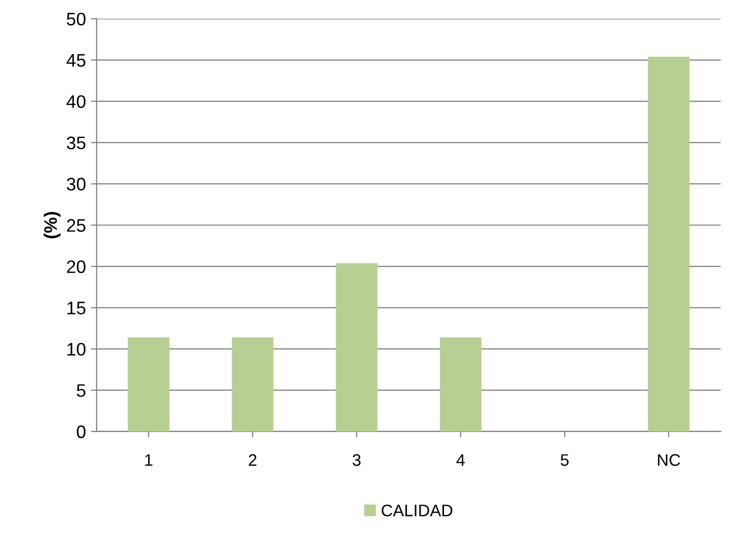 The height and width of the screenshot is (536, 743). I want to click on y-tick-label: 35, so click(76, 143).